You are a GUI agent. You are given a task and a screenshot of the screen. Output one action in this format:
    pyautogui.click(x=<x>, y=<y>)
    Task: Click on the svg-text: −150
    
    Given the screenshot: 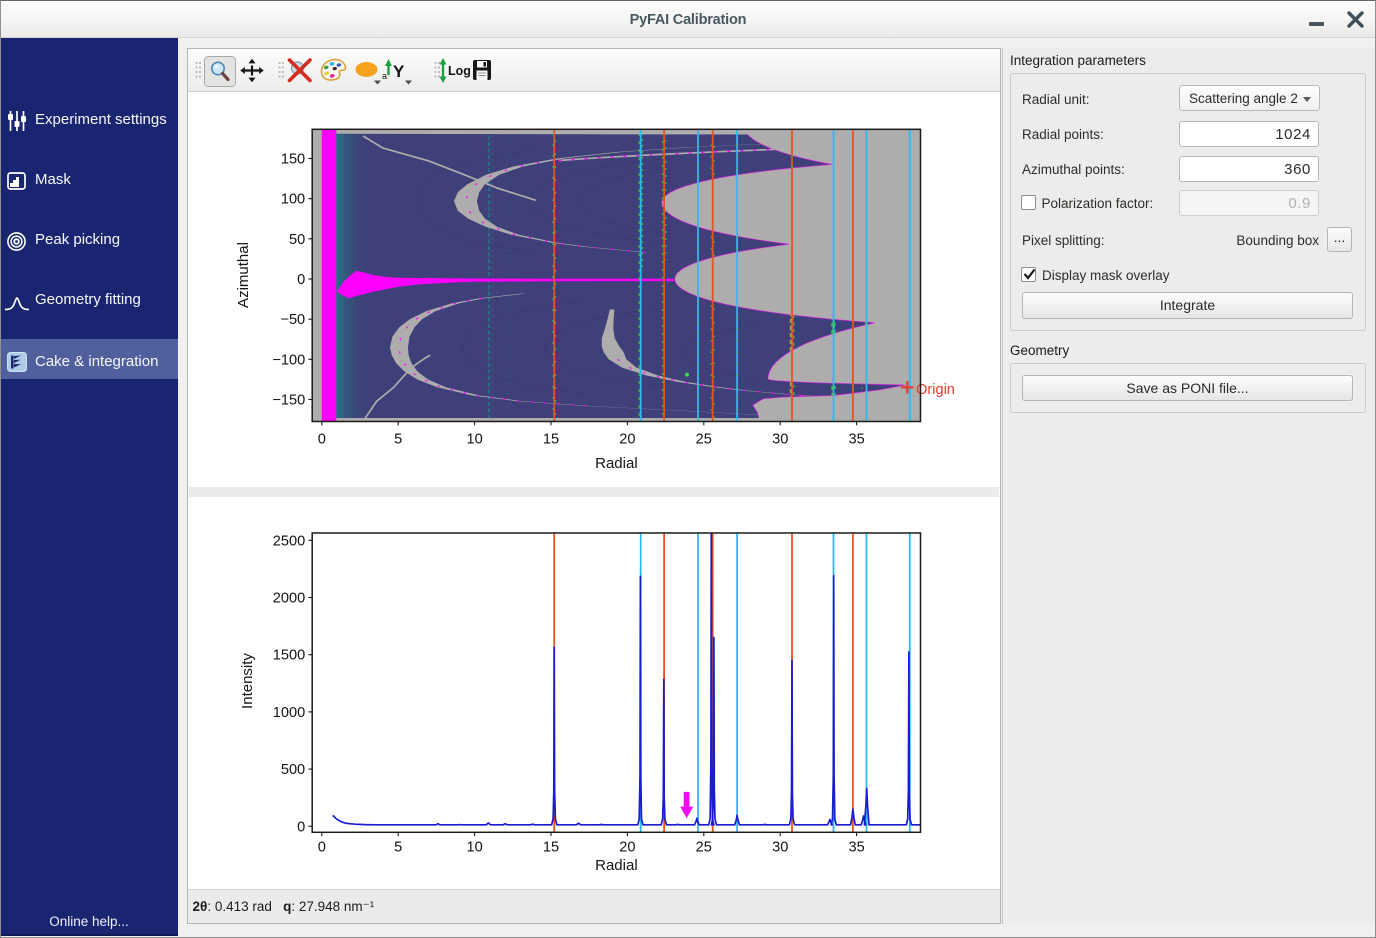 What is the action you would take?
    pyautogui.click(x=288, y=401)
    